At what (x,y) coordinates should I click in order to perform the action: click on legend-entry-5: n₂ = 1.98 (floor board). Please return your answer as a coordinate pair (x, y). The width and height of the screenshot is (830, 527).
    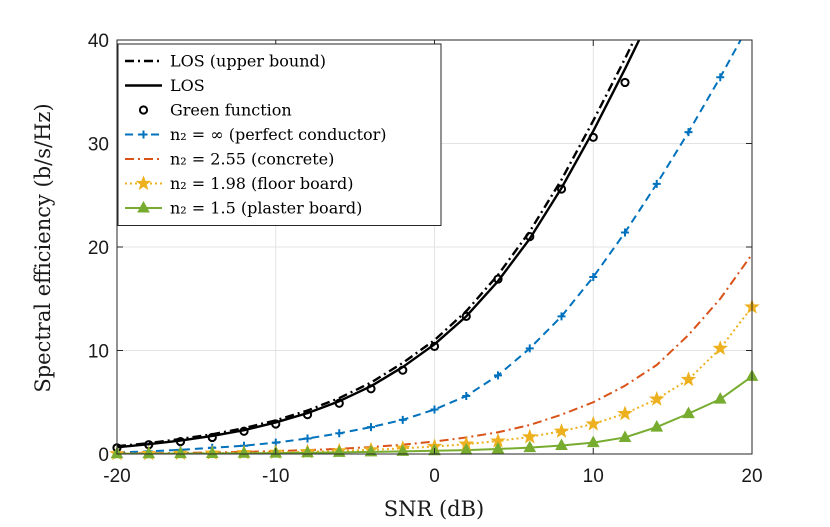
    Looking at the image, I should click on (261, 183).